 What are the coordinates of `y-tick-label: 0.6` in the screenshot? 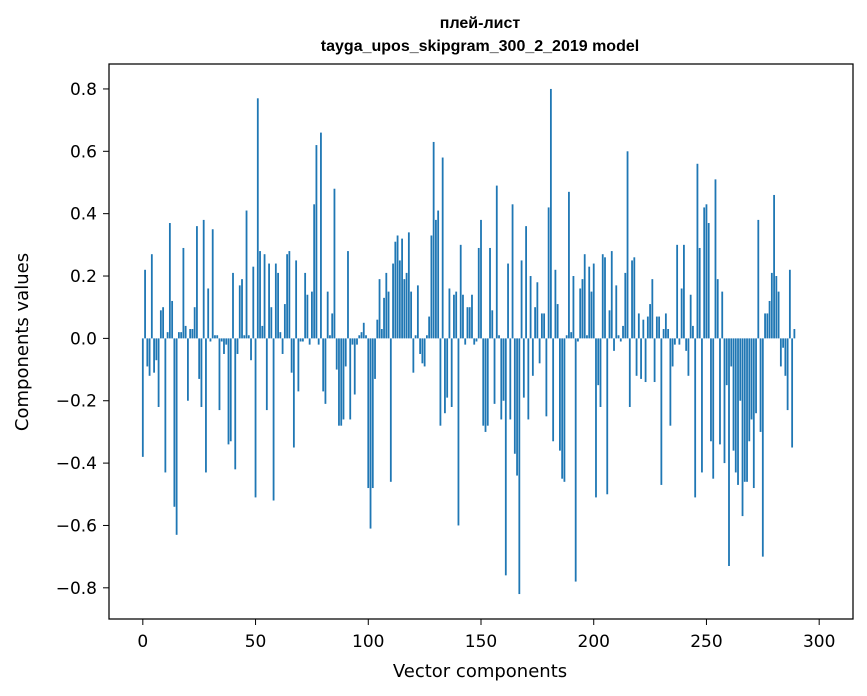 It's located at (83, 152).